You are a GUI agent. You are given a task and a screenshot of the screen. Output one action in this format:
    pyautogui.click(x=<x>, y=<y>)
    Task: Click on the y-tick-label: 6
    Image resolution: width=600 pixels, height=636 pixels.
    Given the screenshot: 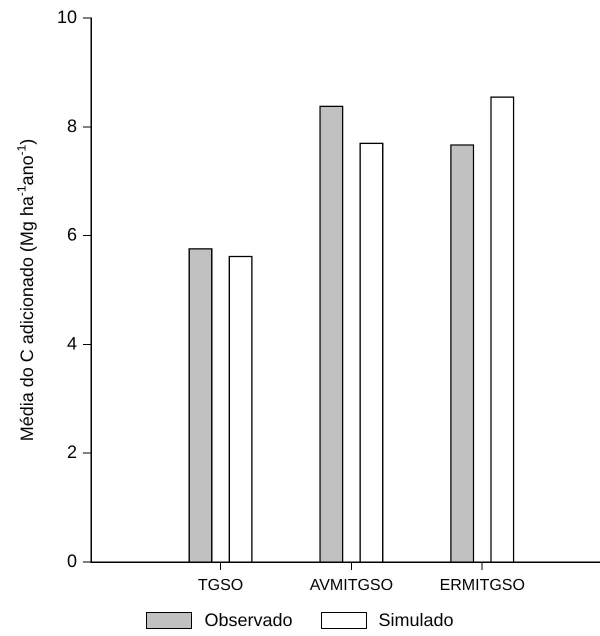 What is the action you would take?
    pyautogui.click(x=71, y=234)
    